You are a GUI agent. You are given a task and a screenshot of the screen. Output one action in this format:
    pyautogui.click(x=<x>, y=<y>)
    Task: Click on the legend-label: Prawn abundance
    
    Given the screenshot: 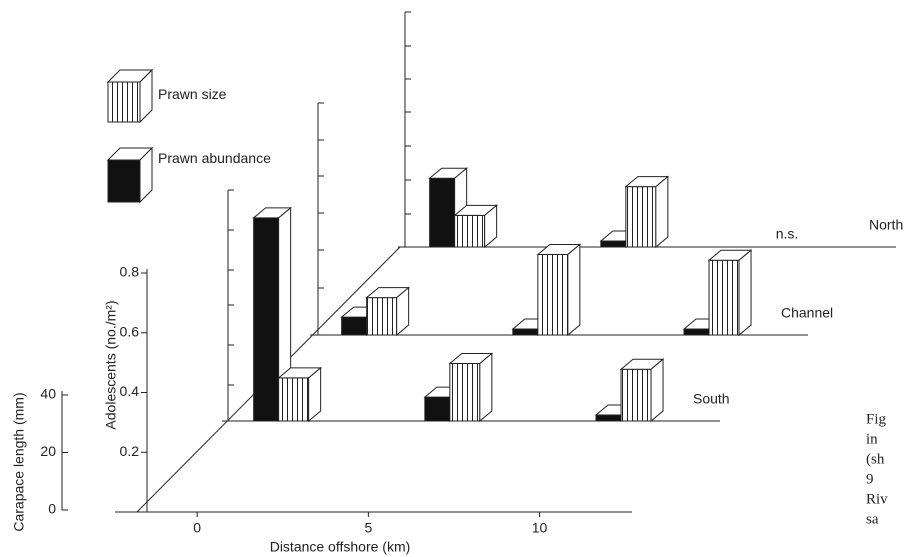 What is the action you would take?
    pyautogui.click(x=214, y=158)
    